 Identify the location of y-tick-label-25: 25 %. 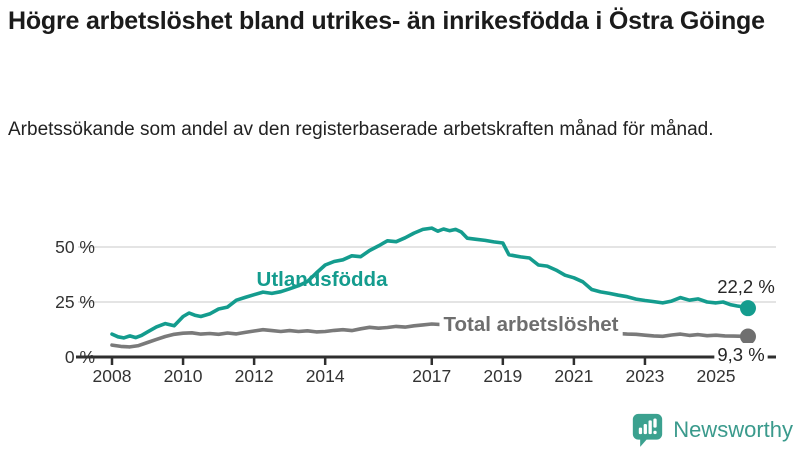
(75, 302).